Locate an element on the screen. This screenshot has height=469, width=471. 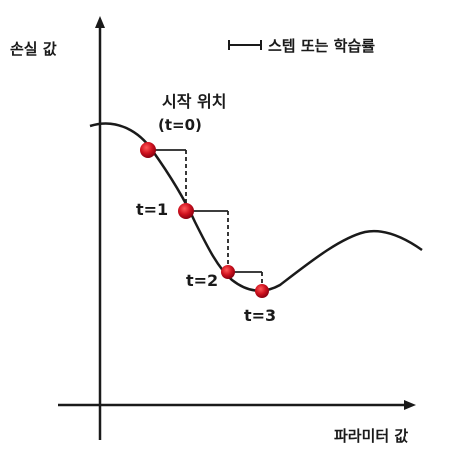
legend: 스텝 또는 학습률 is located at coordinates (301, 45).